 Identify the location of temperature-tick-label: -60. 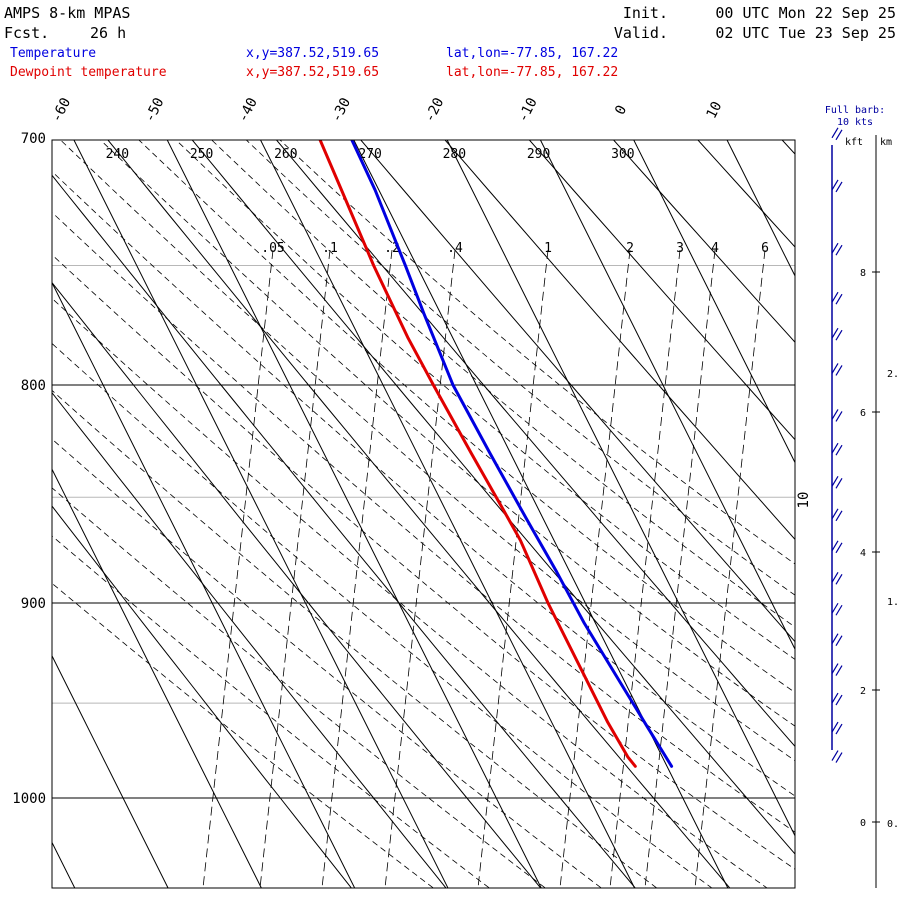
(62, 110).